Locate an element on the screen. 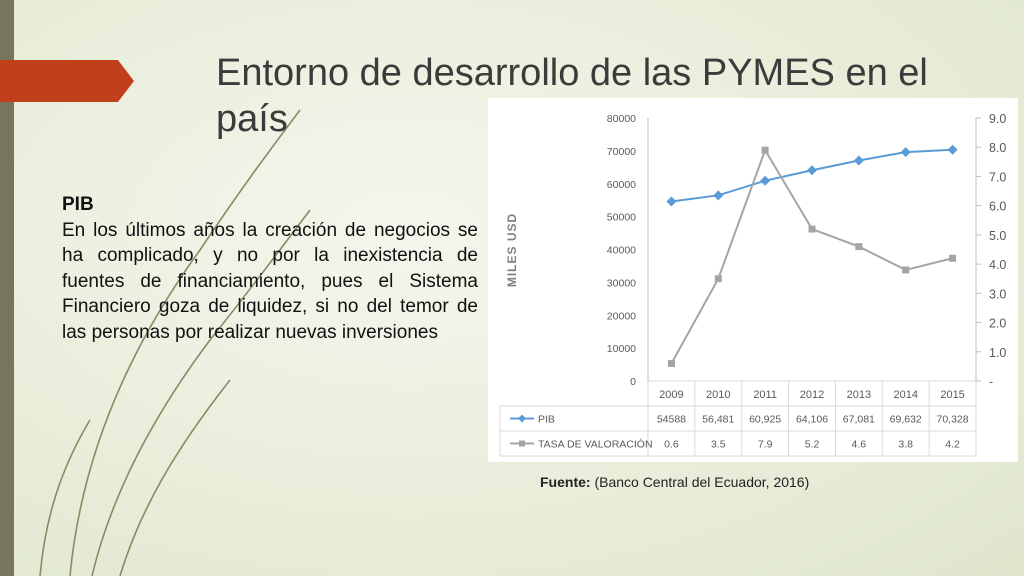  table-value-label: 60,925 is located at coordinates (765, 420).